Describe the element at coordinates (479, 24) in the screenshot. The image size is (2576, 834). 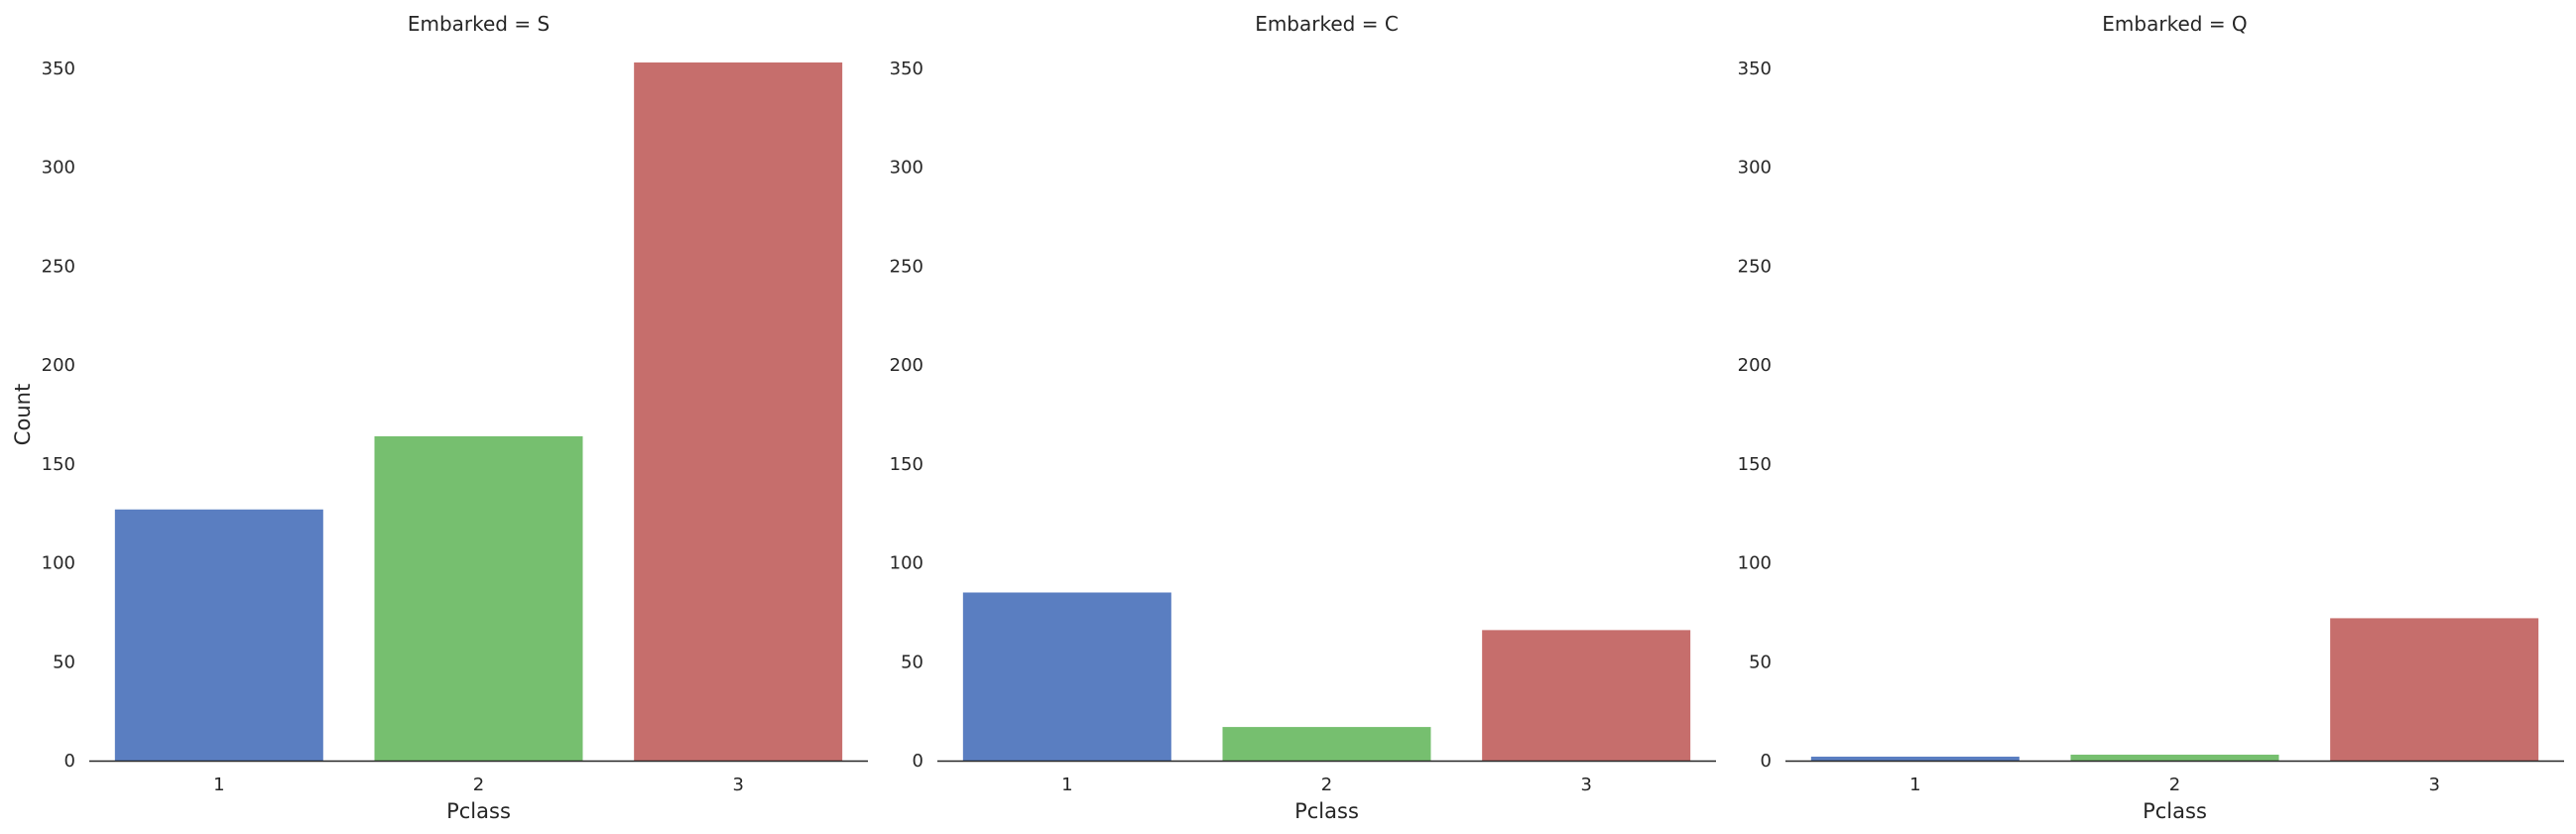
I see `panel-title: Embarked = S` at that location.